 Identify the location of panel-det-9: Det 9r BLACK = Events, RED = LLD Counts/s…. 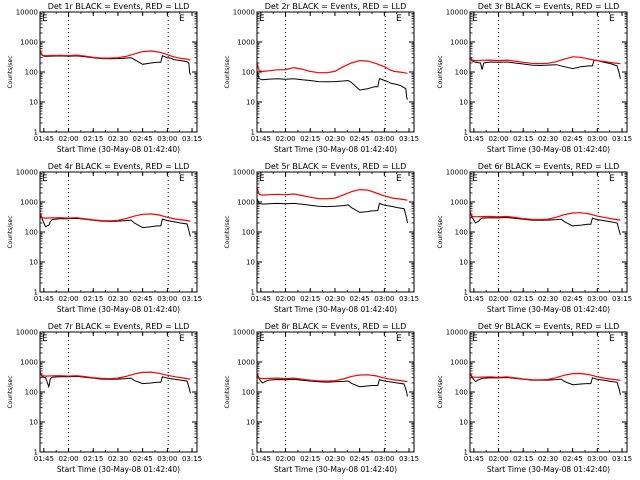
(534, 398).